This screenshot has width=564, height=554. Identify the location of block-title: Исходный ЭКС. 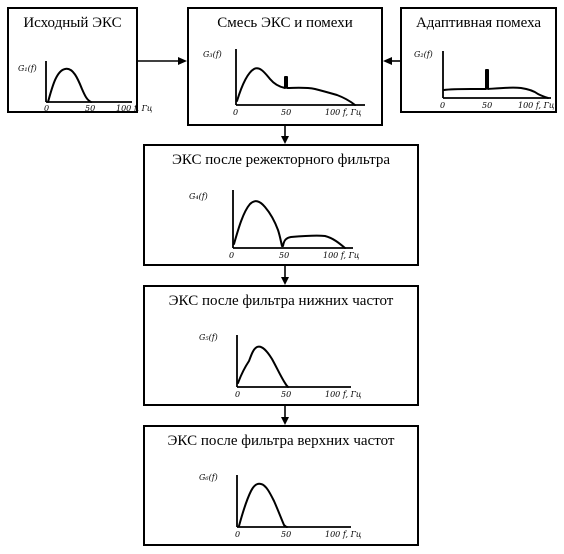
(72, 23).